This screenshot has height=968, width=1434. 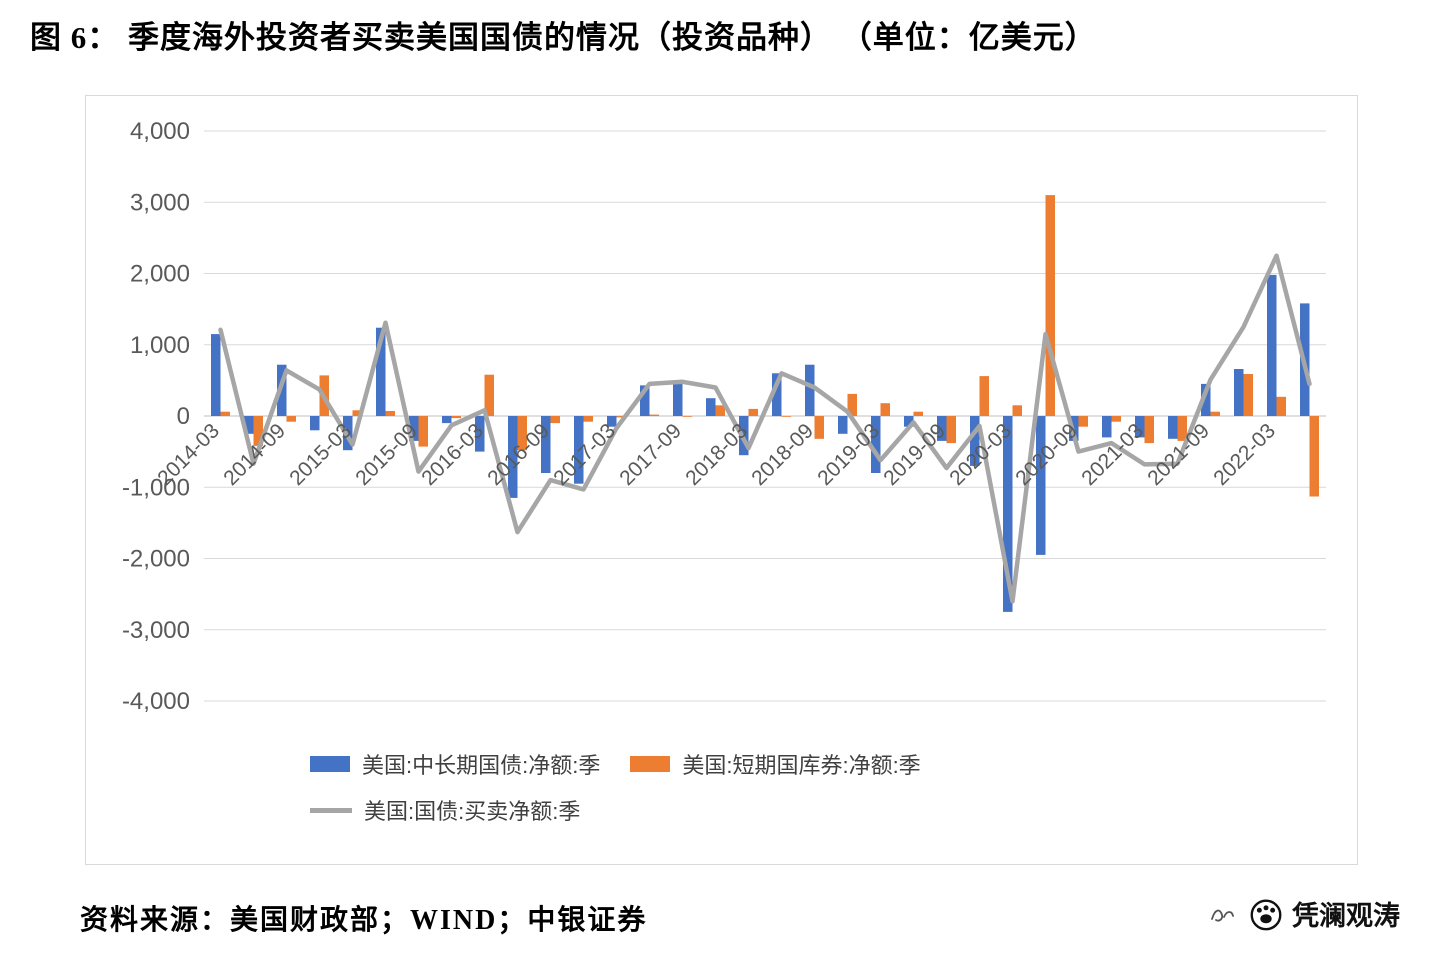 I want to click on svg-text: 2,000, so click(x=160, y=274).